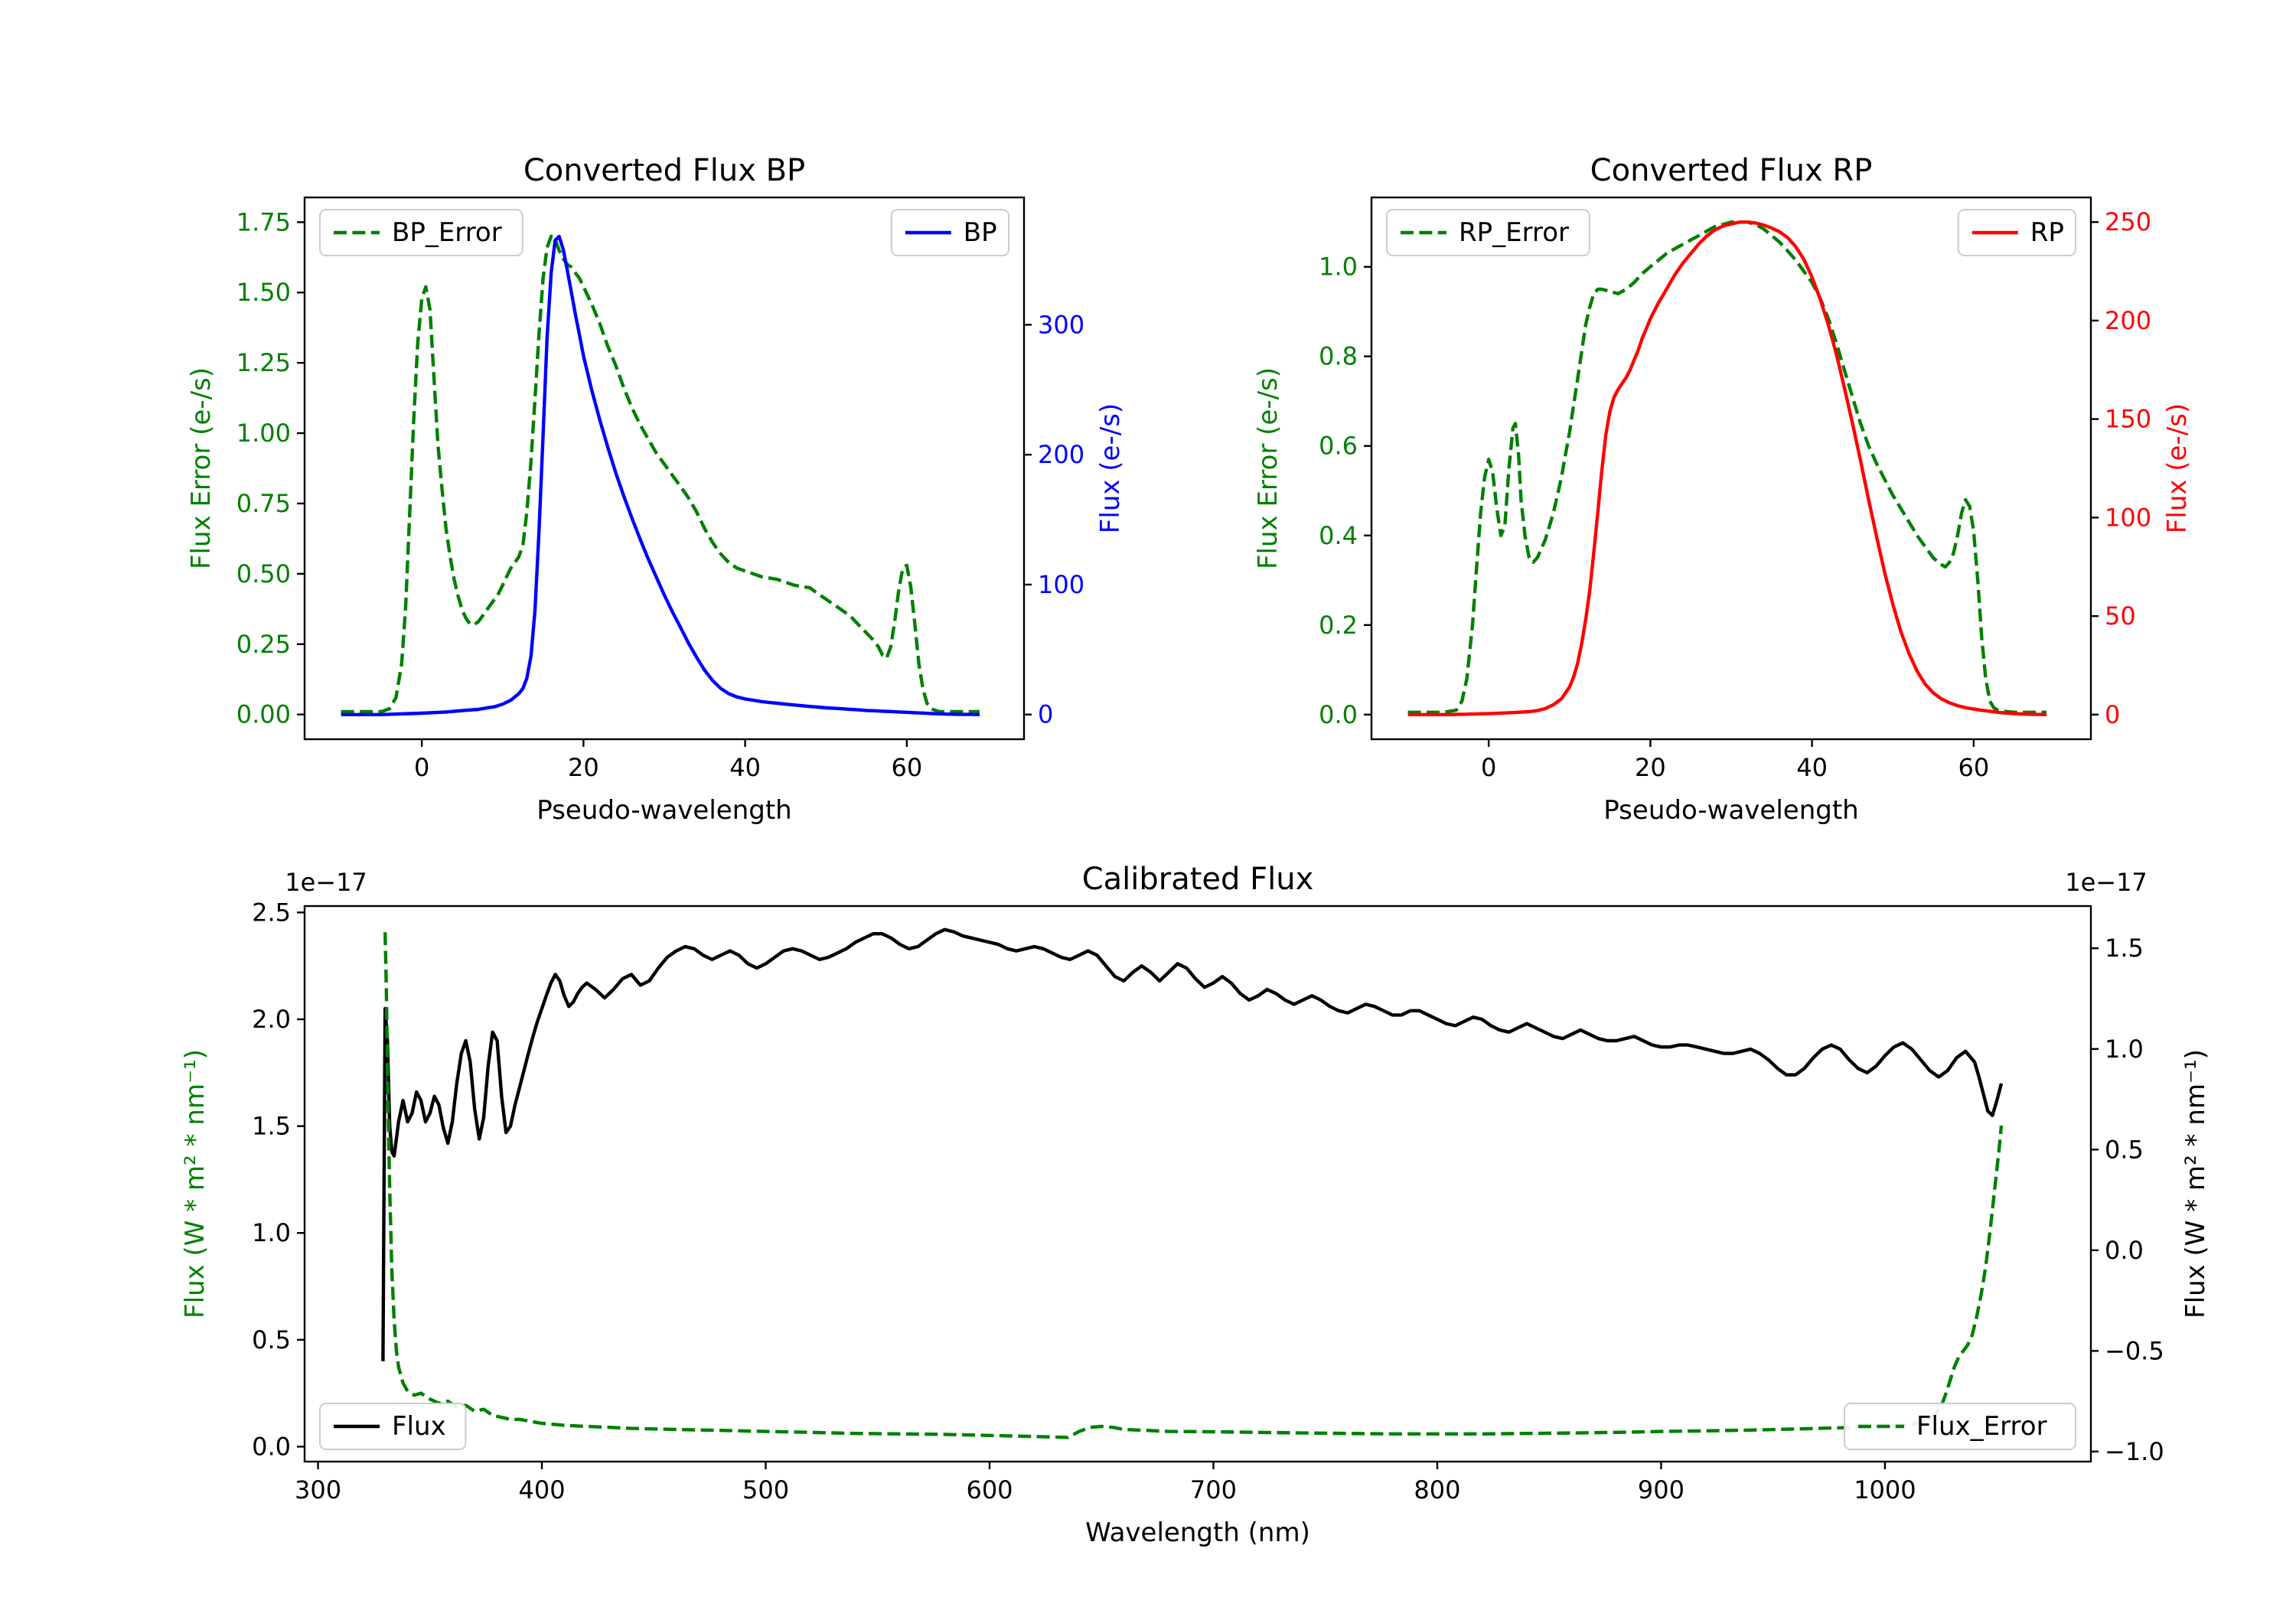  What do you see at coordinates (318, 1489) in the screenshot?
I see `x-tick-label: 300` at bounding box center [318, 1489].